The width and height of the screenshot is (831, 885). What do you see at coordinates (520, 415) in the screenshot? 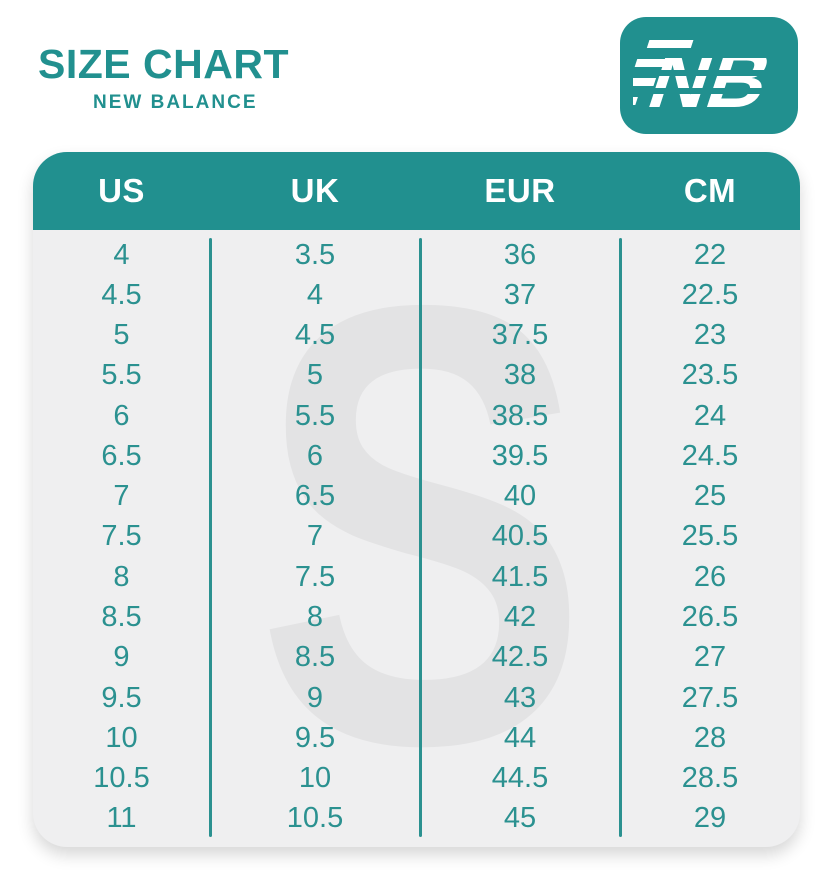
I see `size-cell: 38.5` at bounding box center [520, 415].